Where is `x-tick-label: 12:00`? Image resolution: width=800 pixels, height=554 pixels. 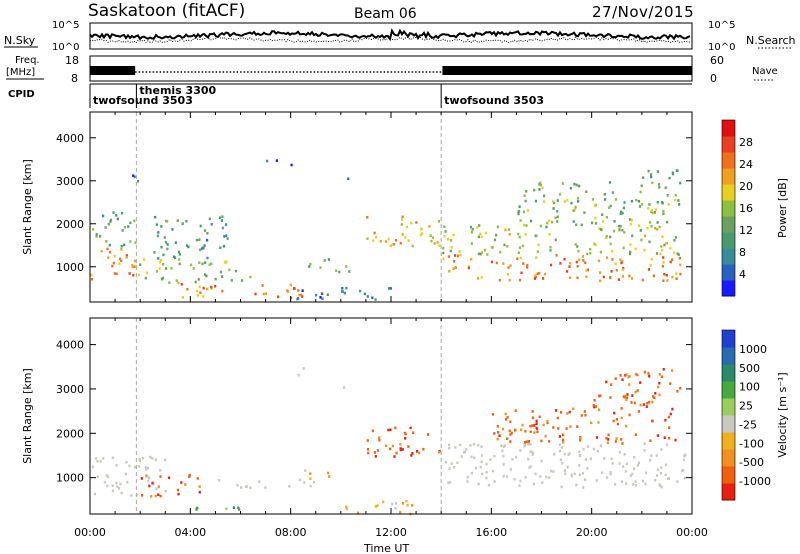 x-tick-label: 12:00 is located at coordinates (391, 532).